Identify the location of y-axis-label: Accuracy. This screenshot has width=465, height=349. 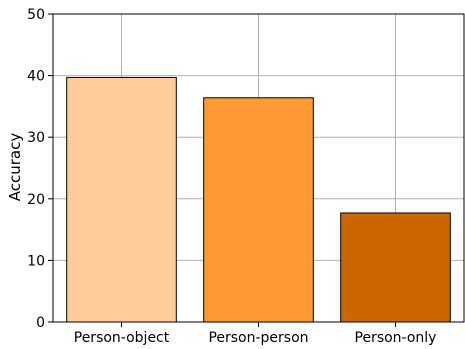
(15, 167).